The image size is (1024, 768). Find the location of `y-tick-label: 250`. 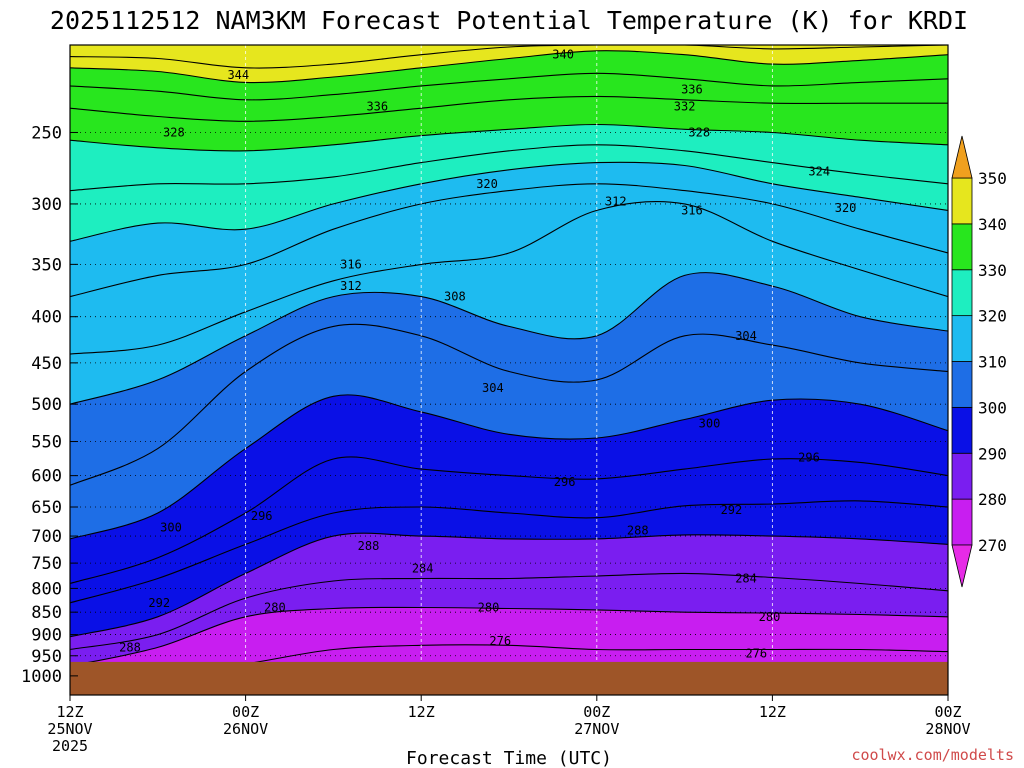

y-tick-label: 250 is located at coordinates (46, 133).